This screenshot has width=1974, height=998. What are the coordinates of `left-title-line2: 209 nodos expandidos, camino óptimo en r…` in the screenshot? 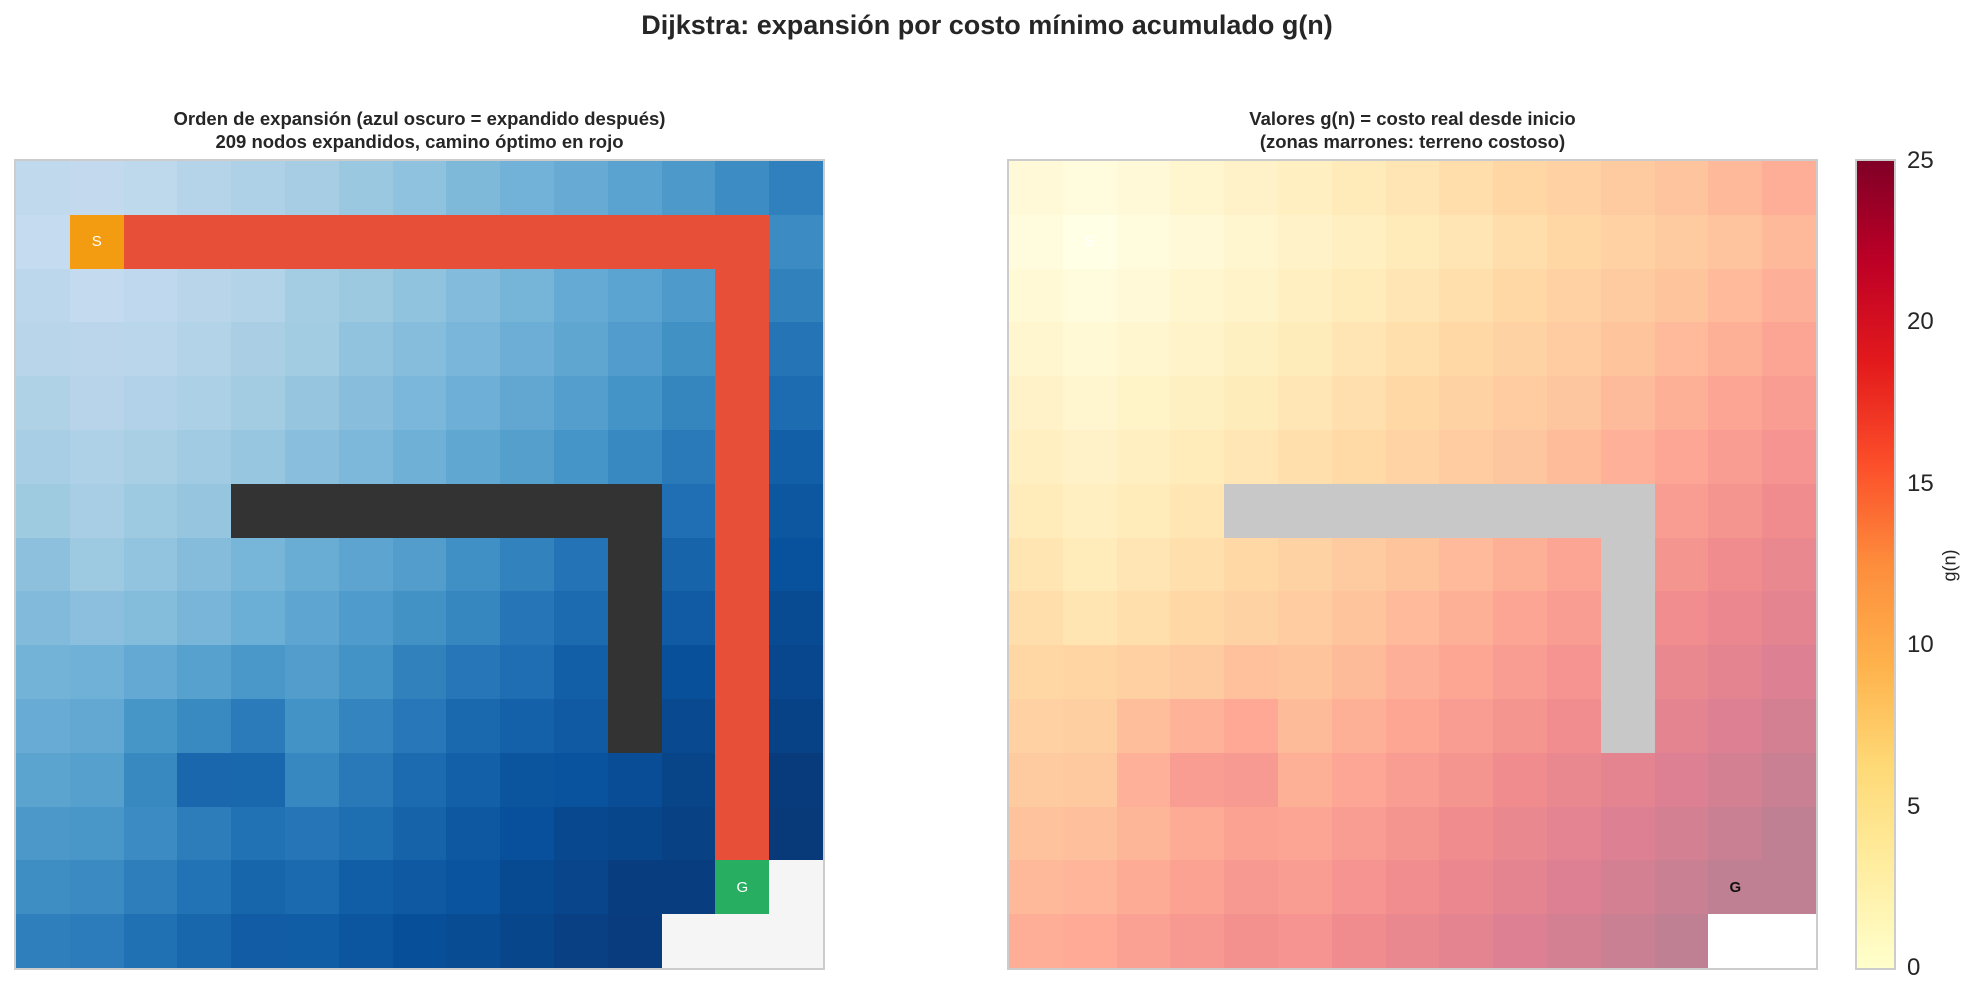 It's located at (419, 141).